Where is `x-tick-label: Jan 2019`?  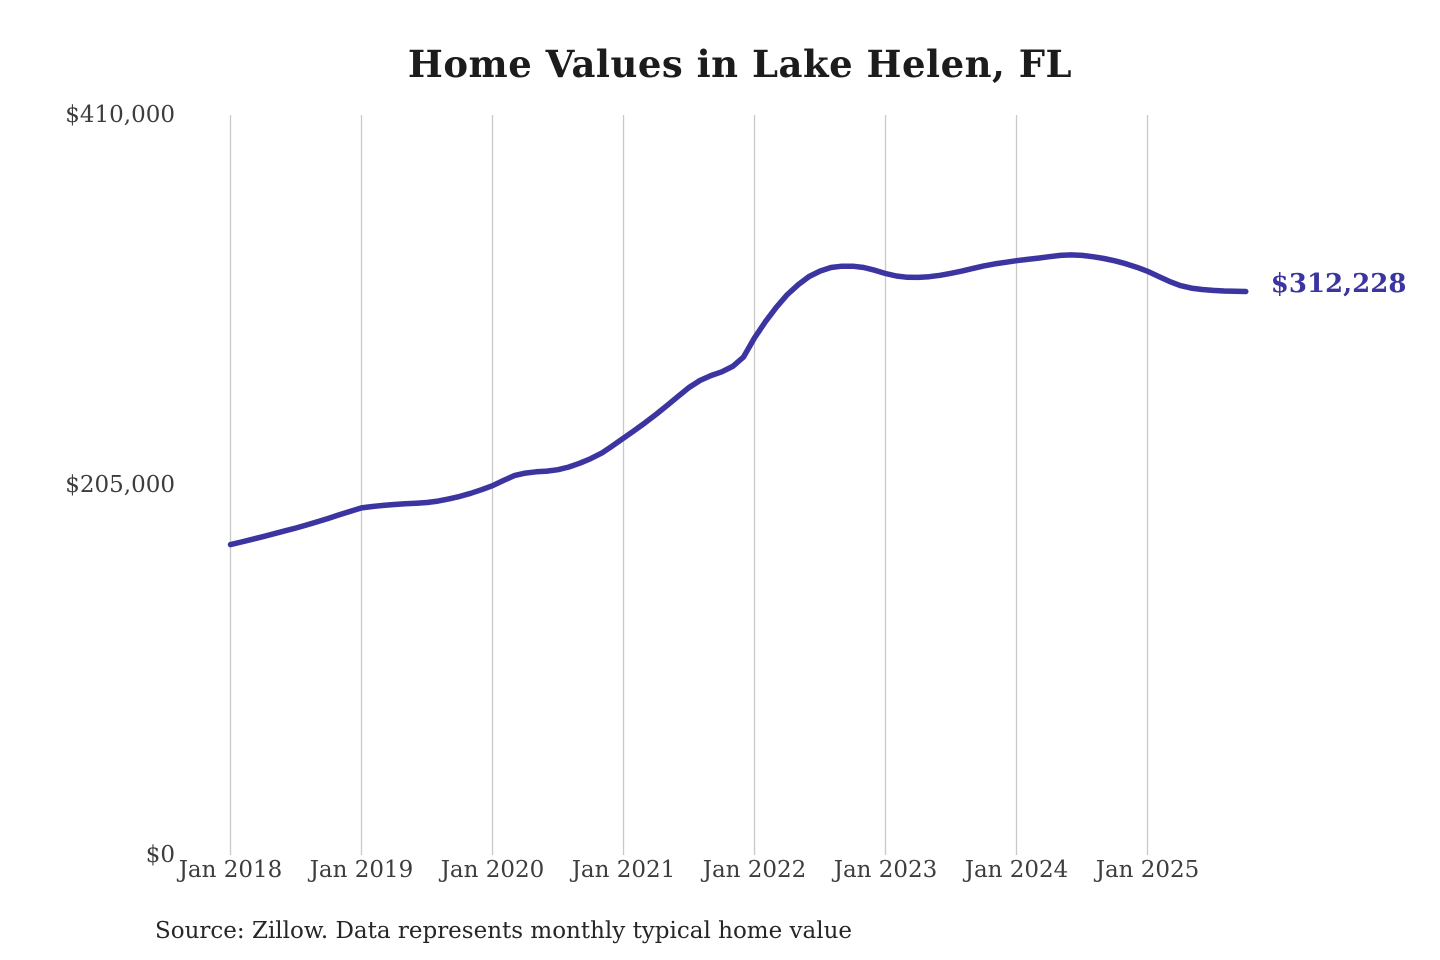 x-tick-label: Jan 2019 is located at coordinates (361, 870).